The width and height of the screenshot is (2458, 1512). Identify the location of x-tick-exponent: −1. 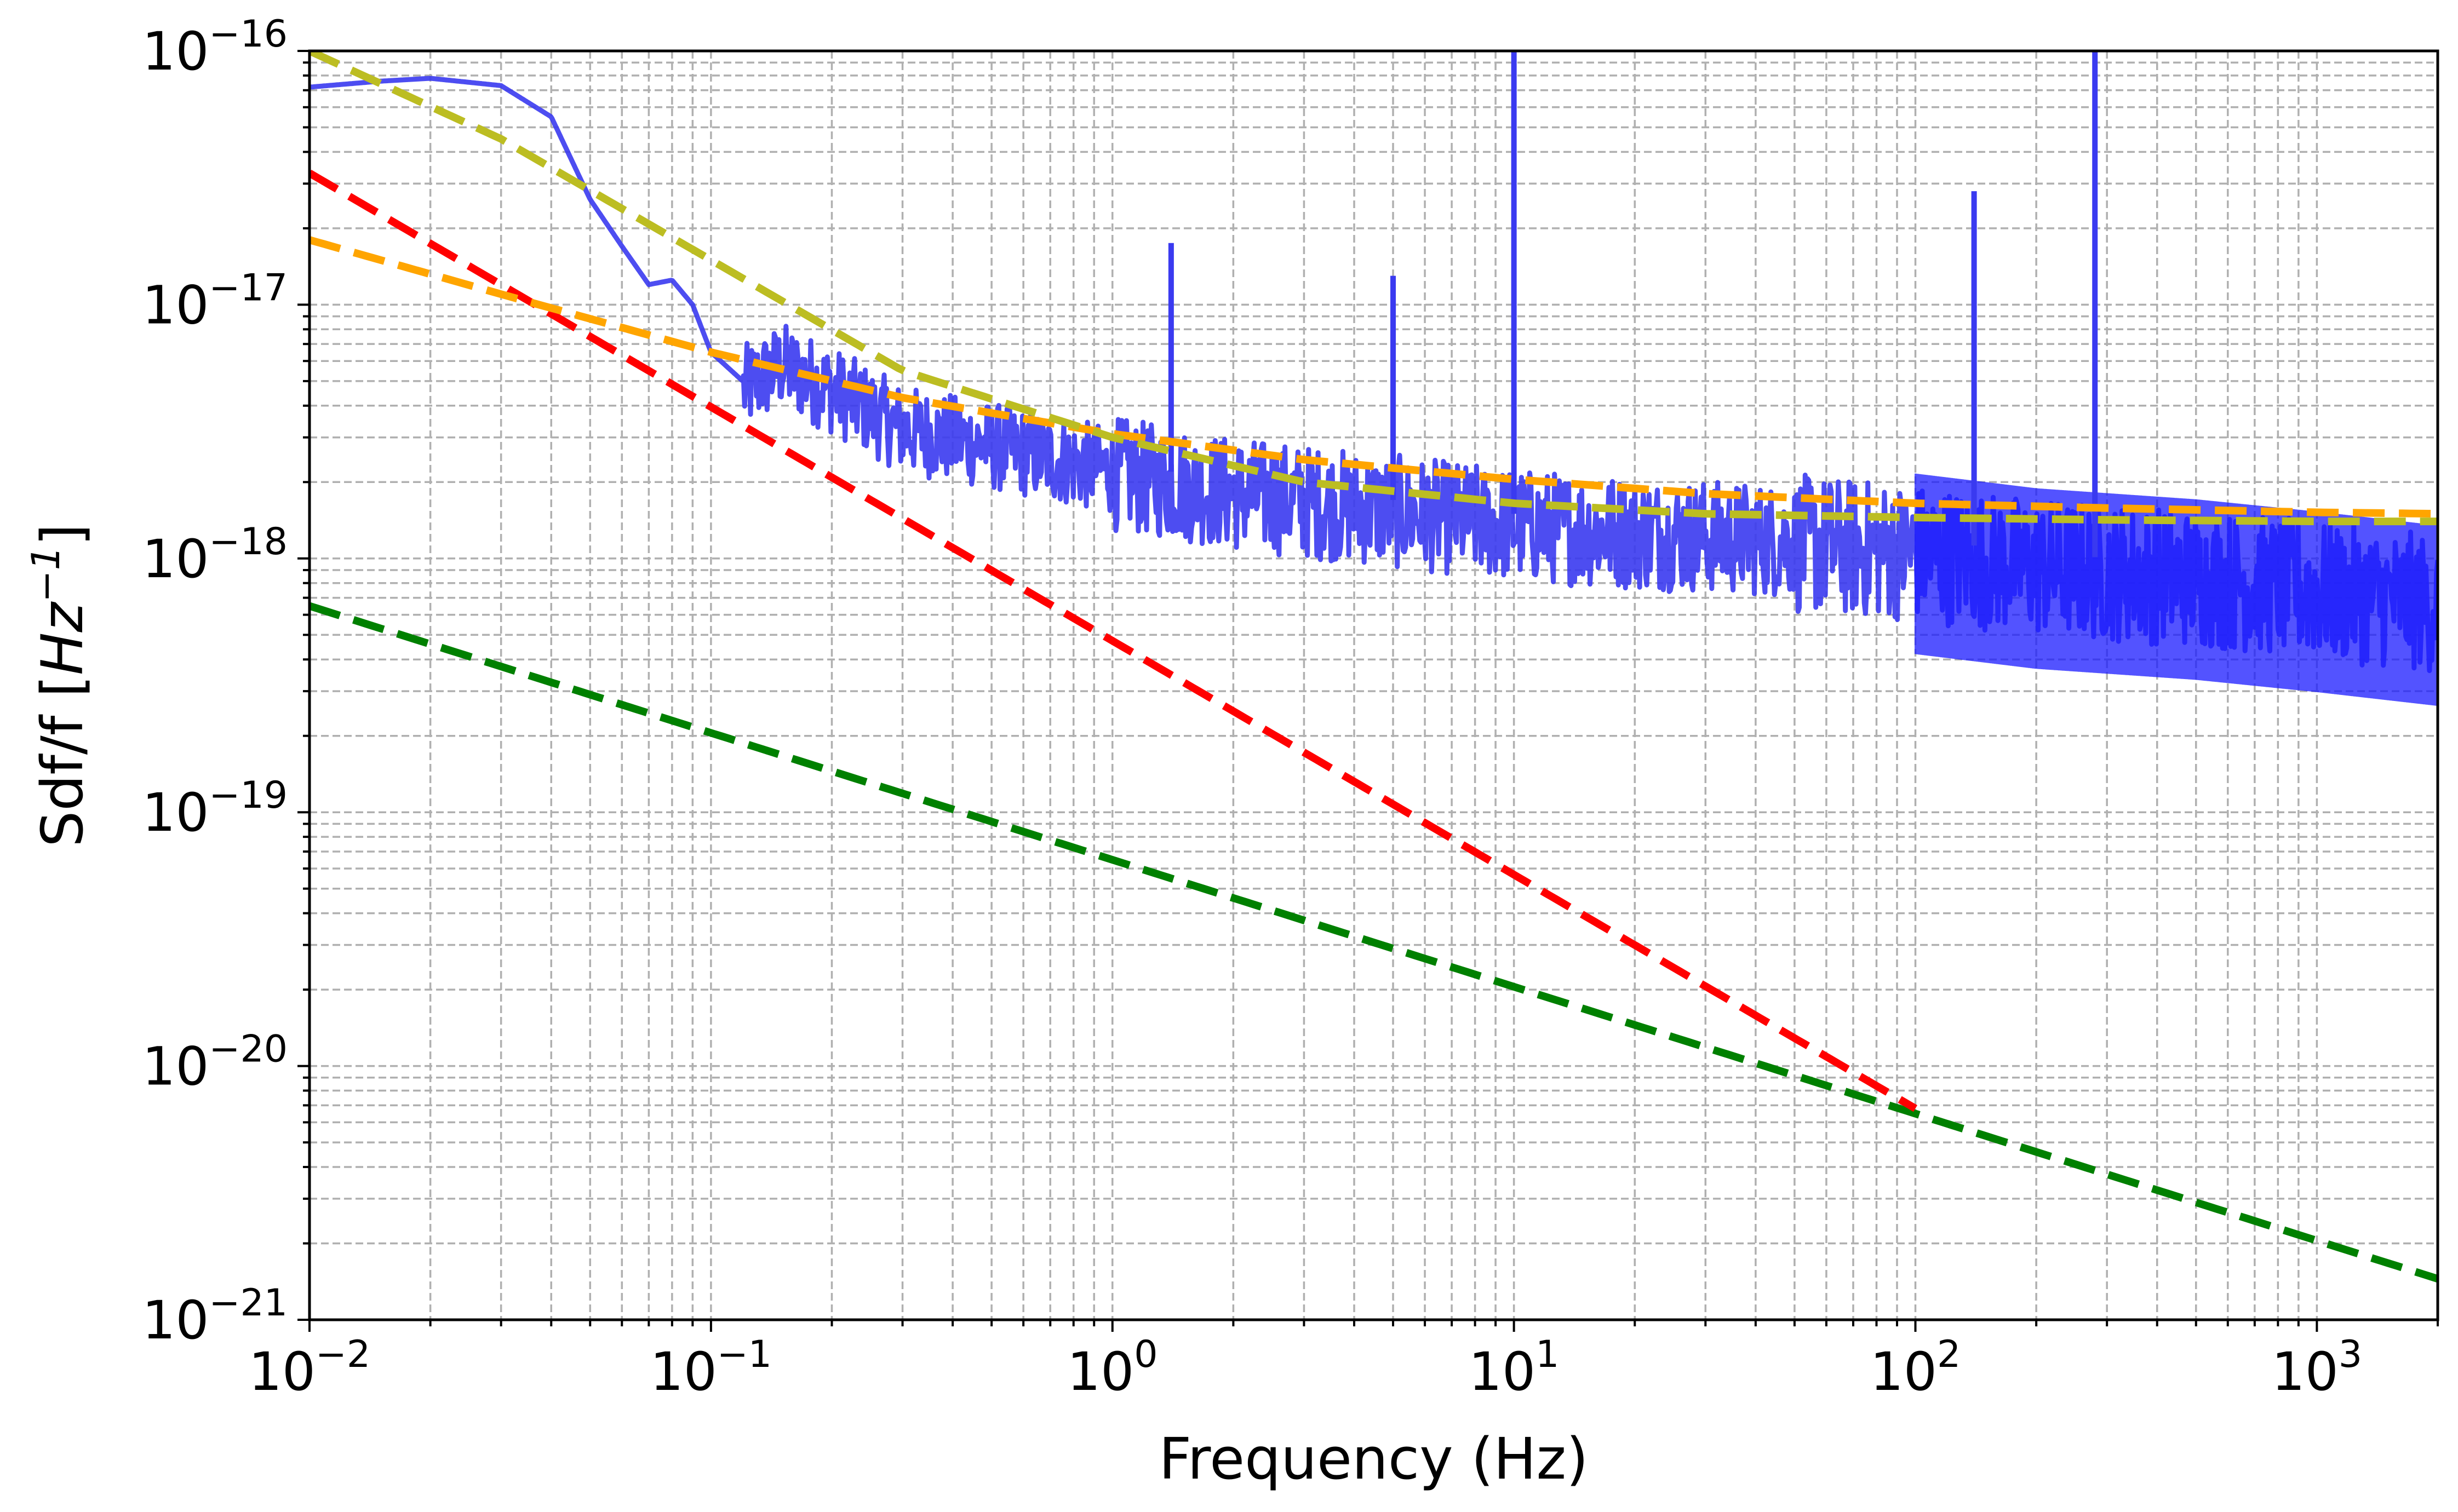
(745, 1354).